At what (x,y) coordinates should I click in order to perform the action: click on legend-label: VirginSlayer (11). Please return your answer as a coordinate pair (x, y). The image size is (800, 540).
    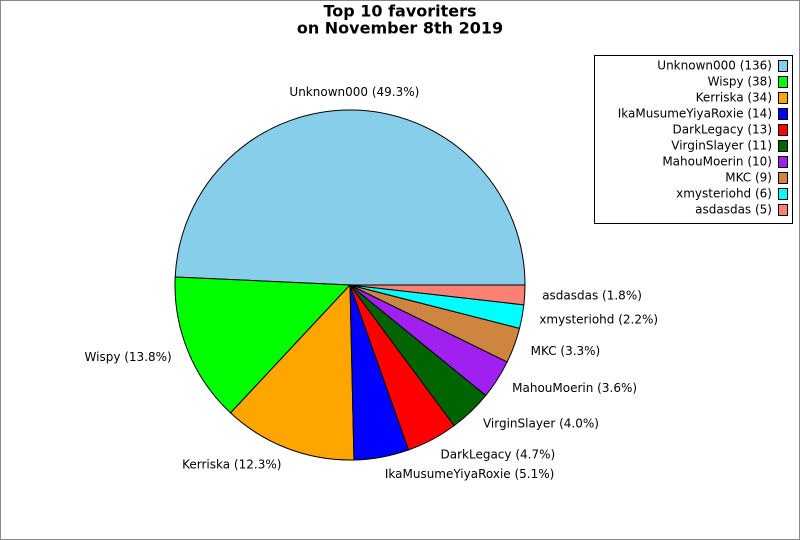
    Looking at the image, I should click on (721, 146).